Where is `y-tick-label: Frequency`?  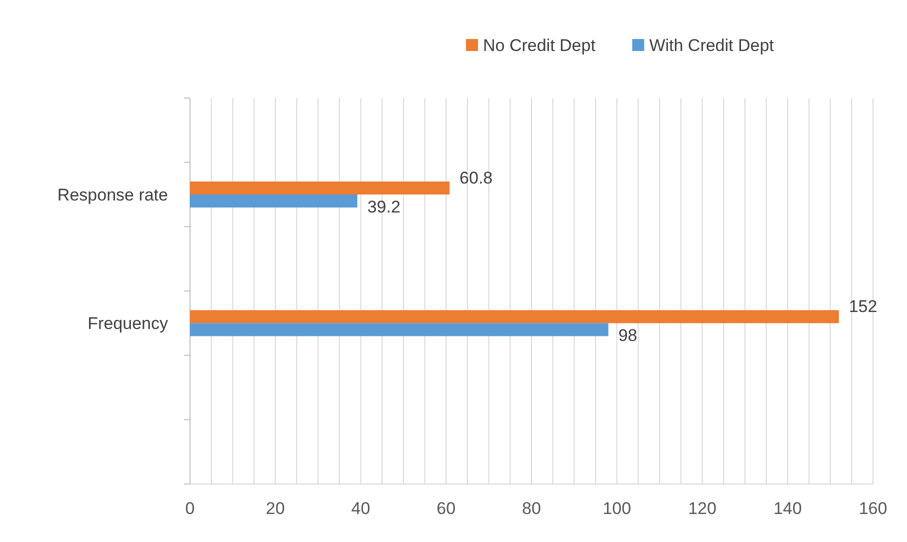
y-tick-label: Frequency is located at coordinates (128, 324).